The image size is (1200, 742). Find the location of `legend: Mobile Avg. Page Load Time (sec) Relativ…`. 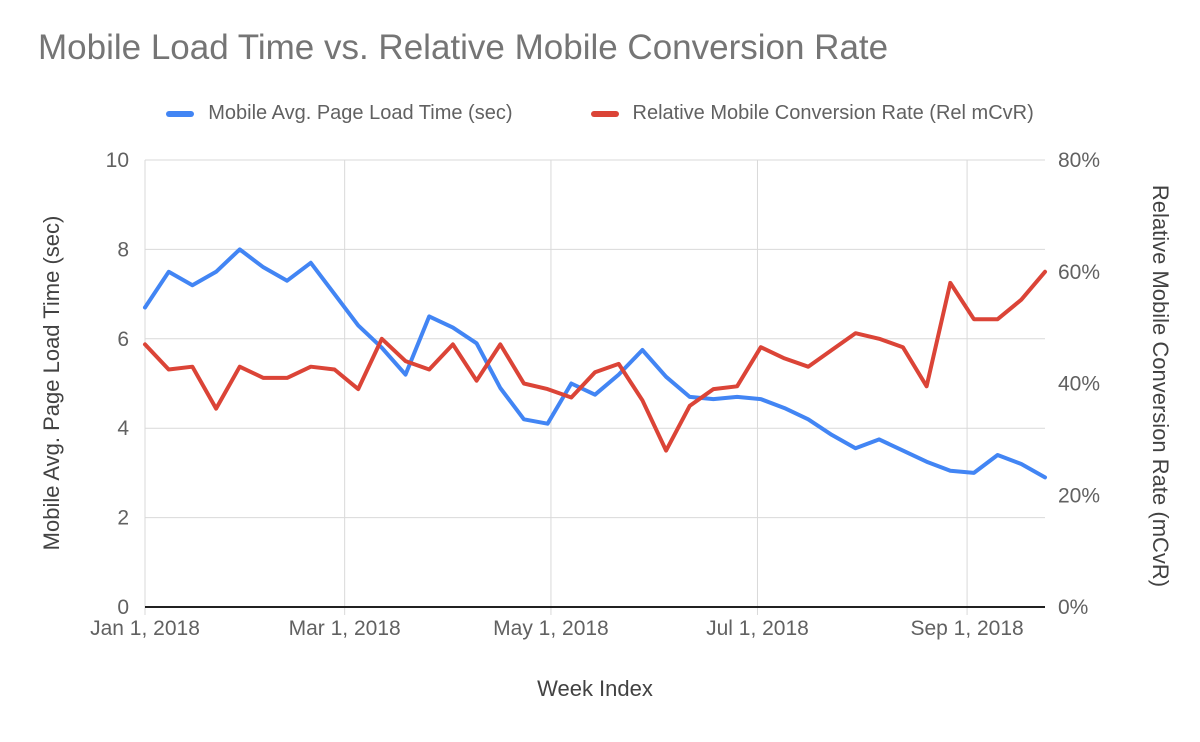

legend: Mobile Avg. Page Load Time (sec) Relativ… is located at coordinates (600, 113).